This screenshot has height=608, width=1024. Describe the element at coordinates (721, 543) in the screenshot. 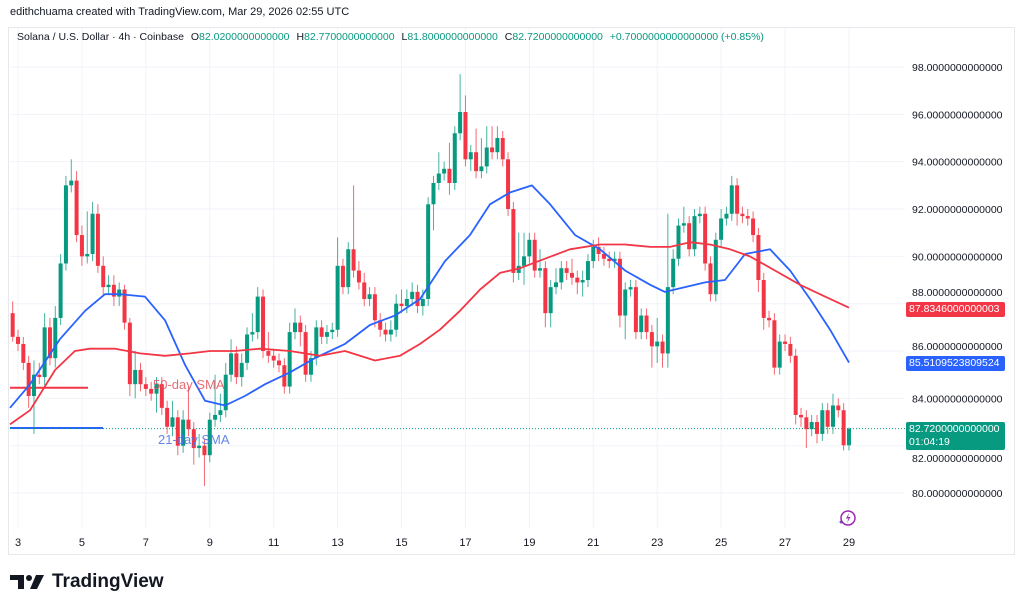

I see `time-tick-label: 25` at that location.